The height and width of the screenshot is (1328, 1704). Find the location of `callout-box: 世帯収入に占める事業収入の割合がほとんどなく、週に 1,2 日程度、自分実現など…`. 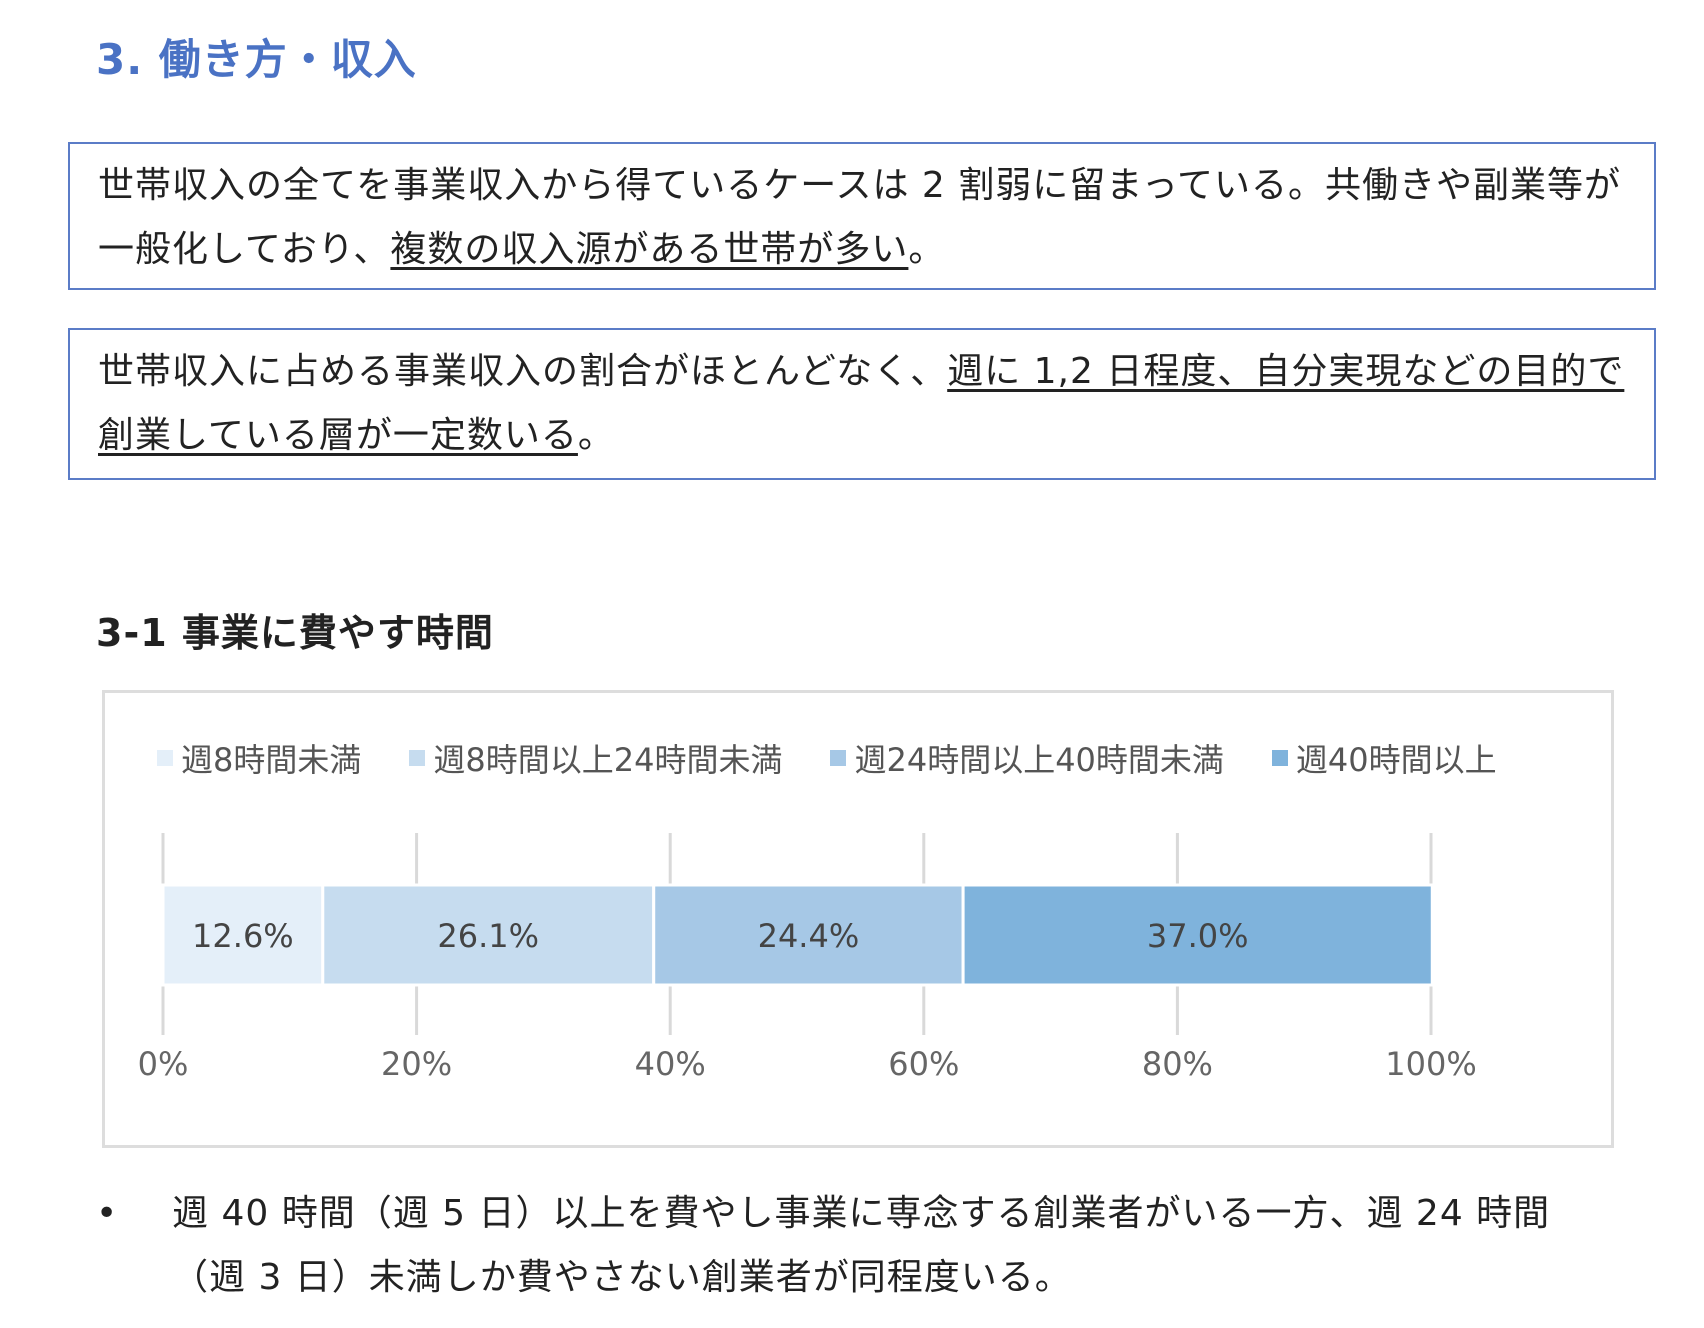

callout-box: 世帯収入に占める事業収入の割合がほとんどなく、週に 1,2 日程度、自分実現など… is located at coordinates (862, 404).